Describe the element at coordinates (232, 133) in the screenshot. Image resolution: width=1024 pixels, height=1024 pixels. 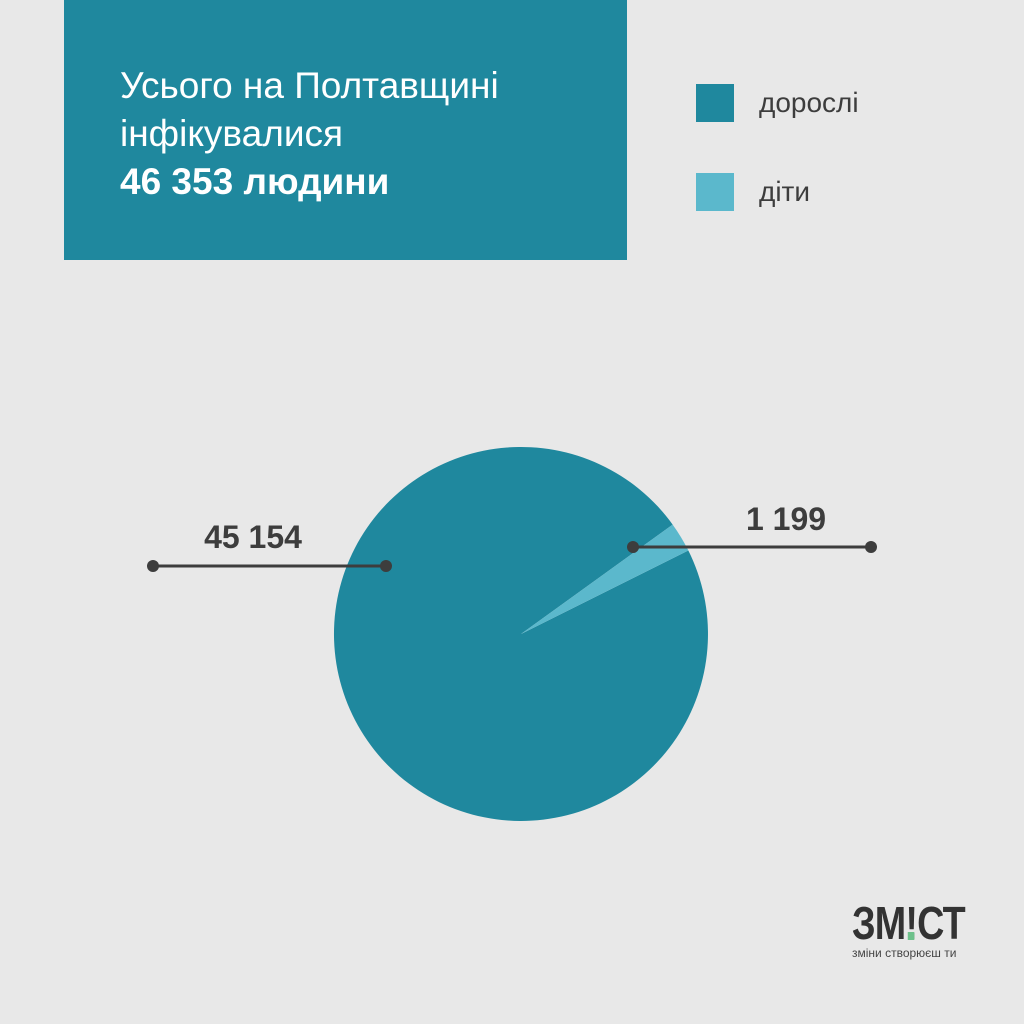
I see `title-line-2: інфікувалися` at that location.